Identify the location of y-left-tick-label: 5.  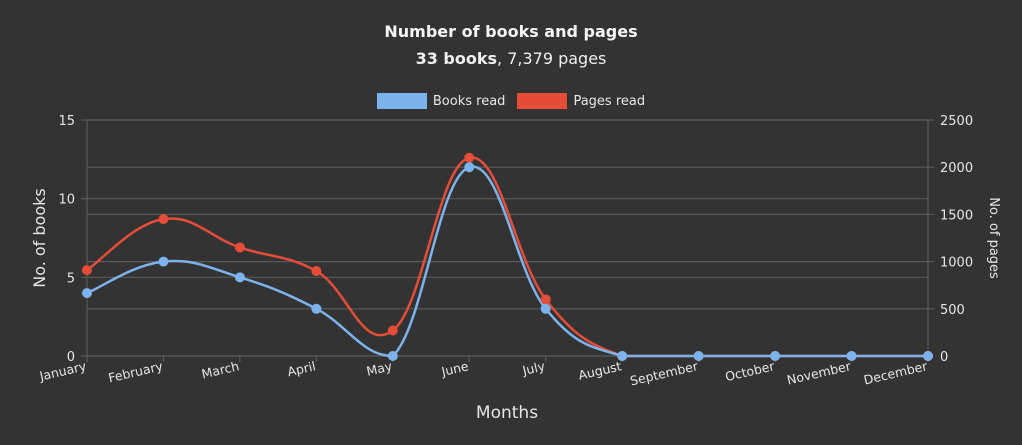
(71, 278).